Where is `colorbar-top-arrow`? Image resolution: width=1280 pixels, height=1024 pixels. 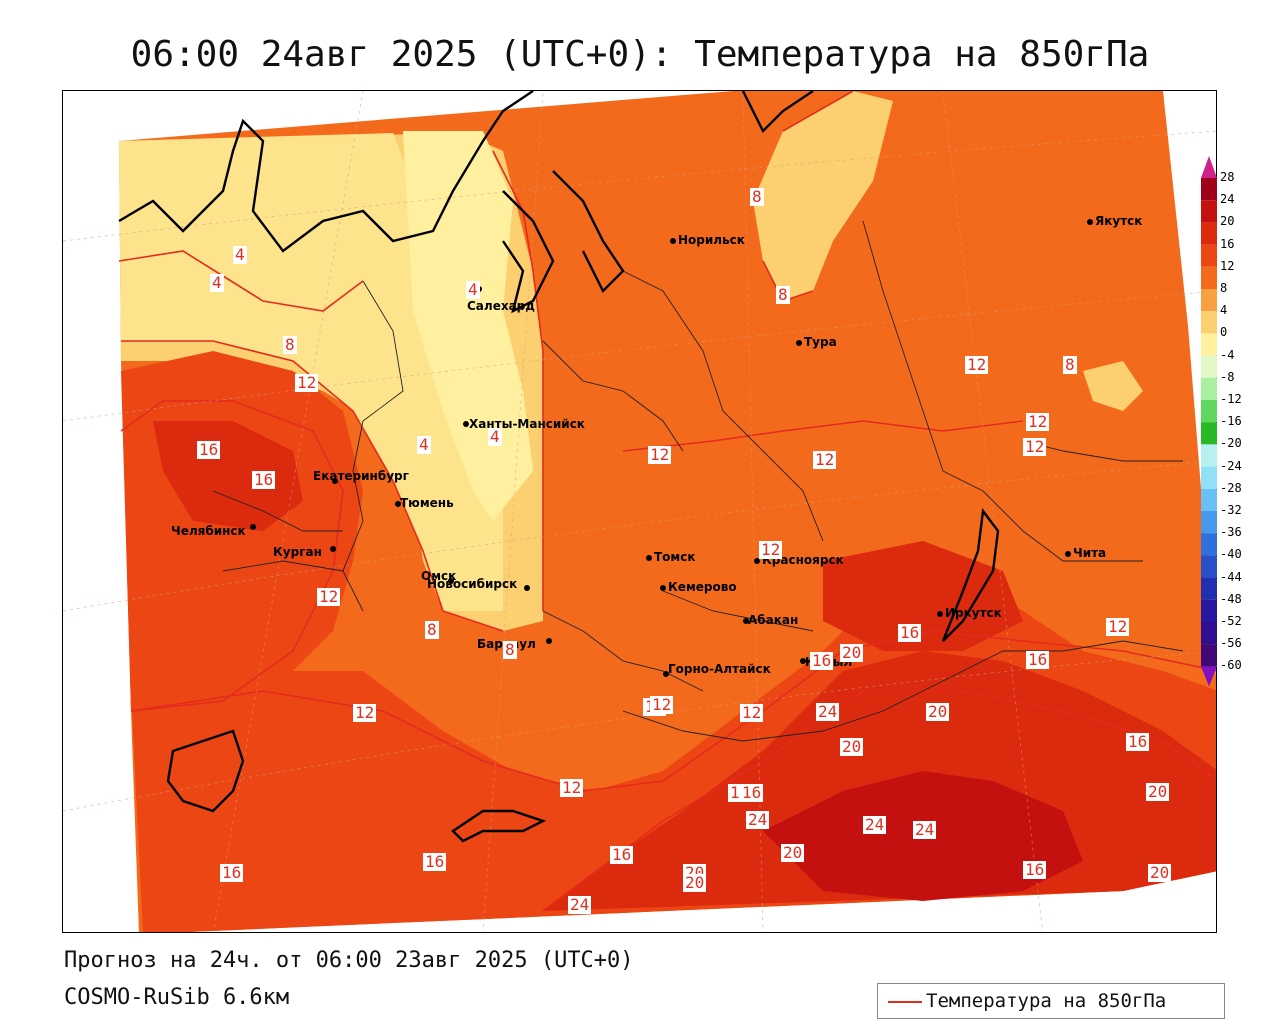
colorbar-top-arrow is located at coordinates (1209, 167).